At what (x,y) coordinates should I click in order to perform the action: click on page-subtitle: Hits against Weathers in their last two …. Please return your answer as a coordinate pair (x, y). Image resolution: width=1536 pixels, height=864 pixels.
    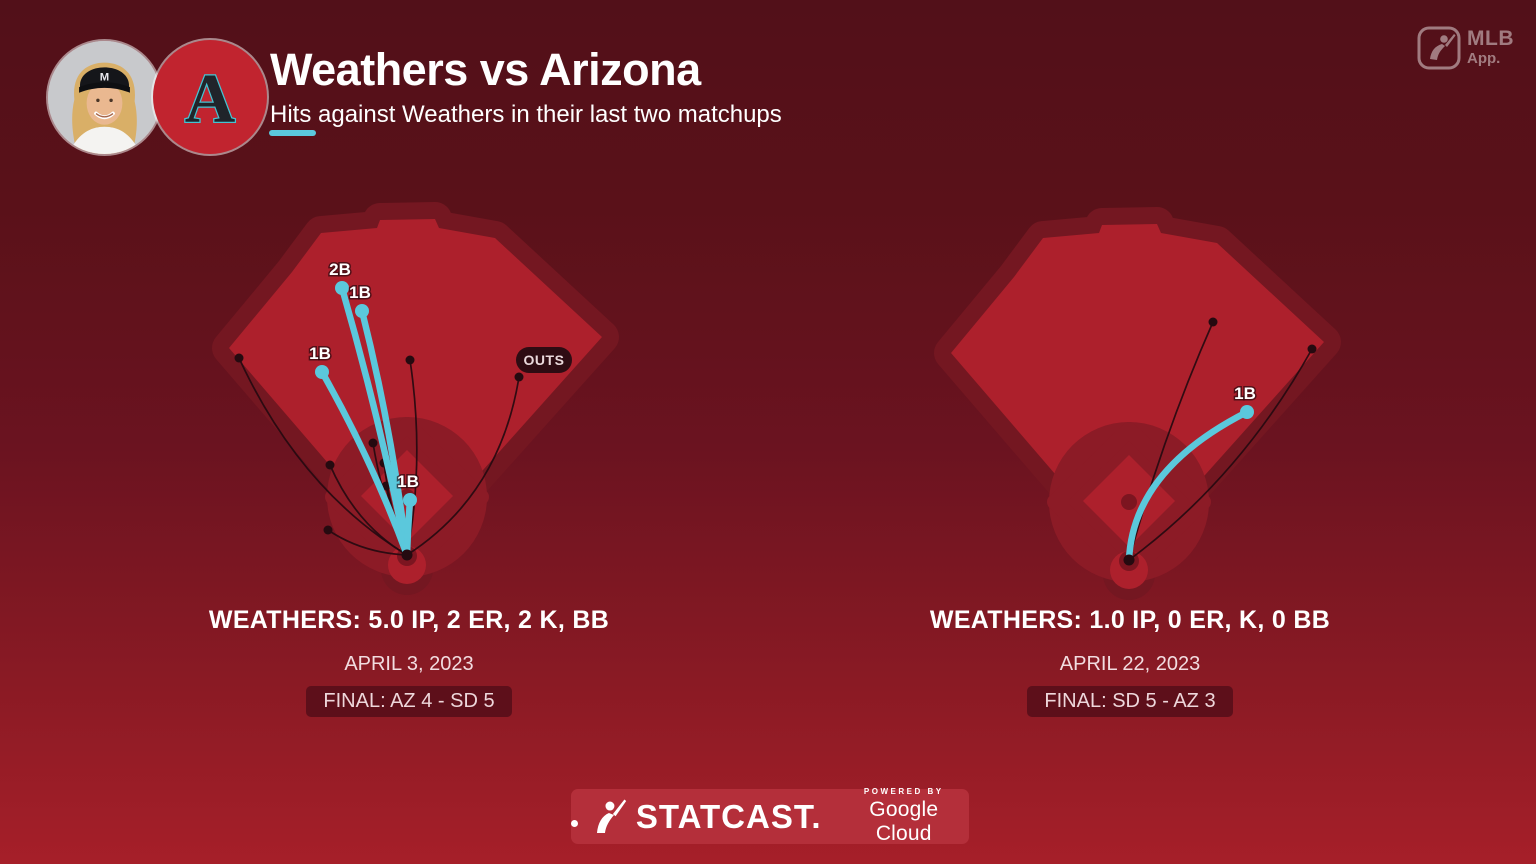
    Looking at the image, I should click on (526, 114).